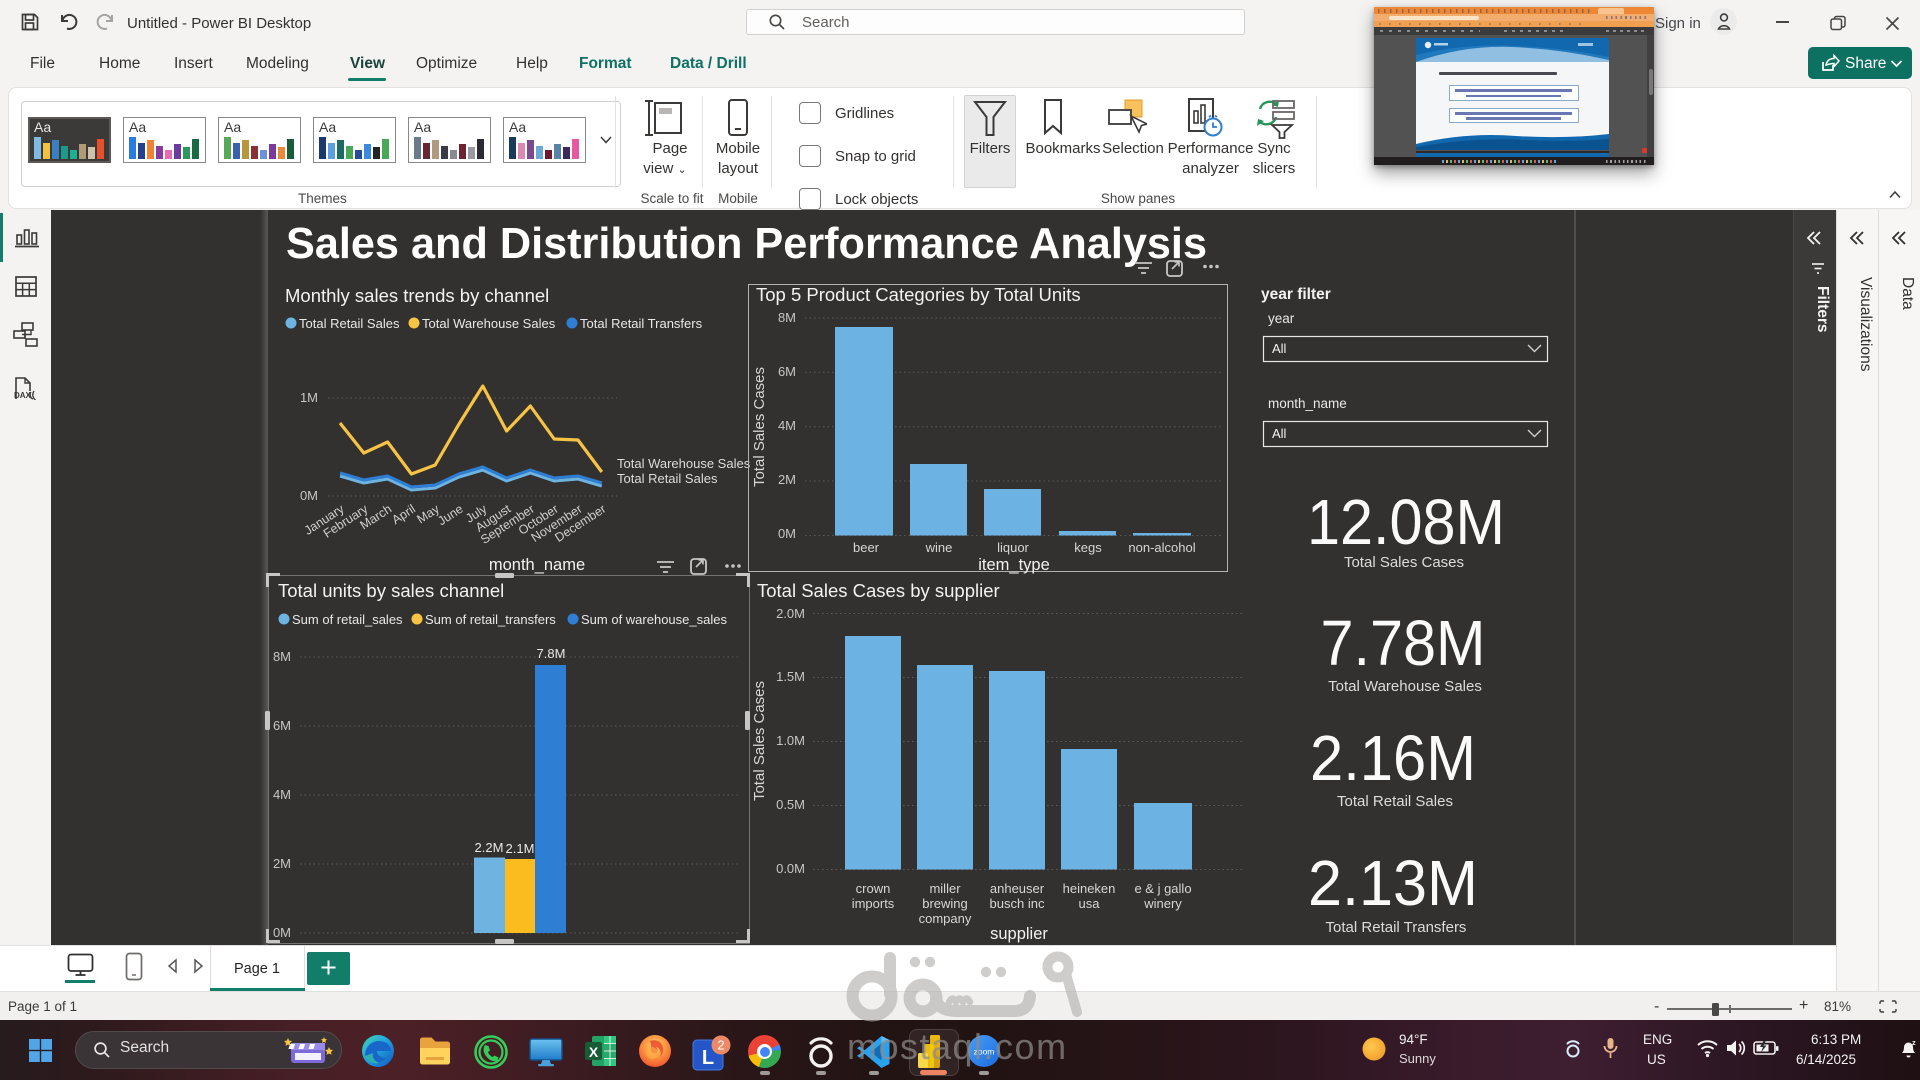 The image size is (1920, 1080). What do you see at coordinates (720, 1045) in the screenshot?
I see `svg-text: 2` at bounding box center [720, 1045].